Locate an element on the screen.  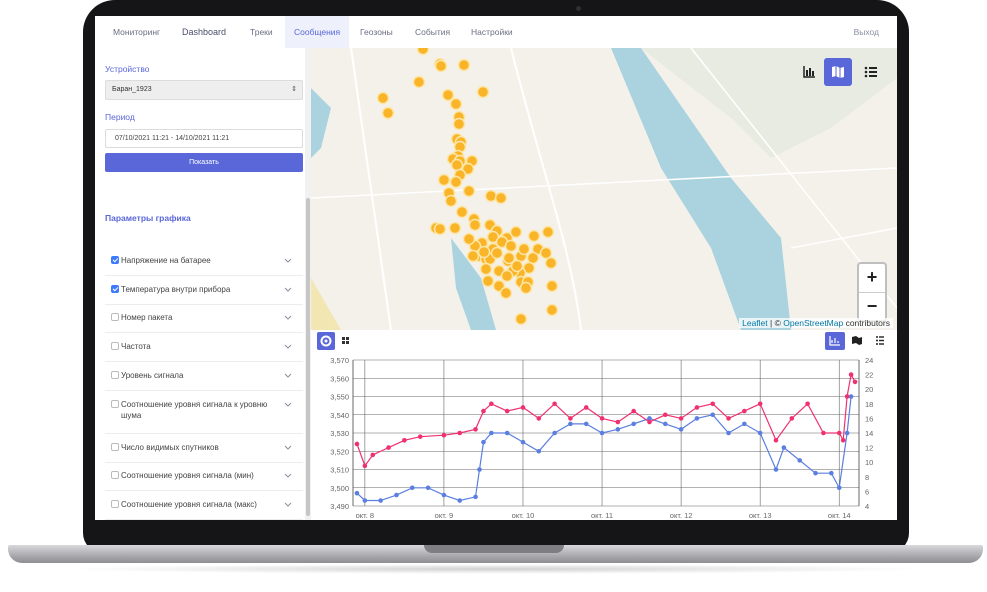
nav-item-geozones: Геозоны is located at coordinates (376, 32).